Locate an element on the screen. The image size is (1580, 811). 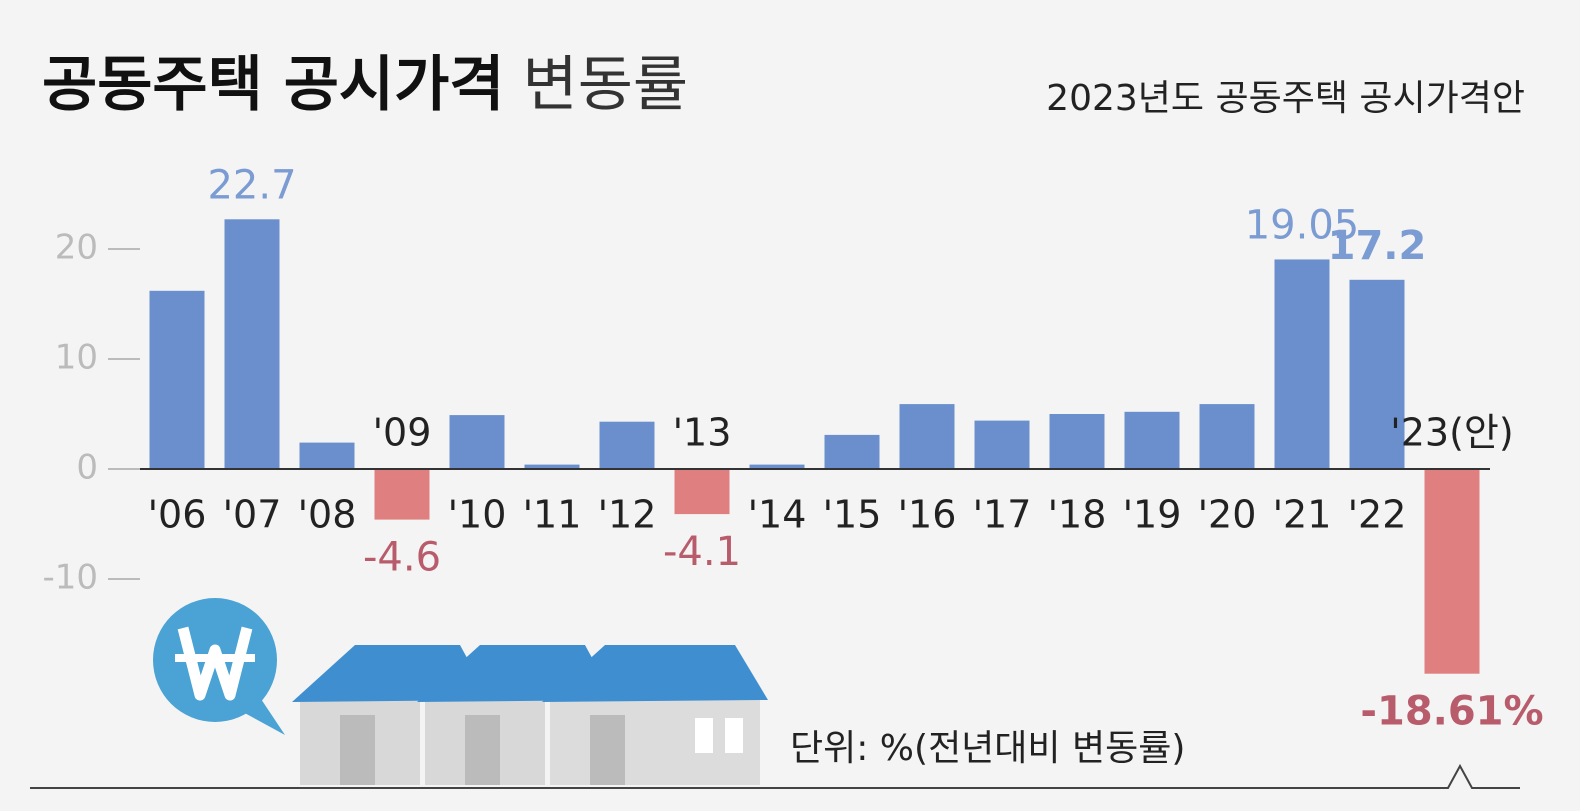
x-tick-label: '20 is located at coordinates (1227, 515).